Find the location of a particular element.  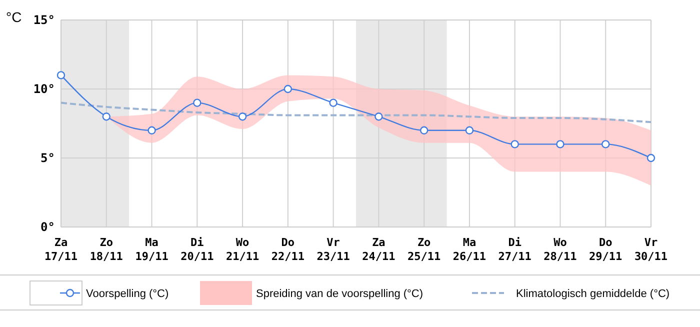

legend-label: Klimatologisch gemiddelde (°C) is located at coordinates (593, 294).